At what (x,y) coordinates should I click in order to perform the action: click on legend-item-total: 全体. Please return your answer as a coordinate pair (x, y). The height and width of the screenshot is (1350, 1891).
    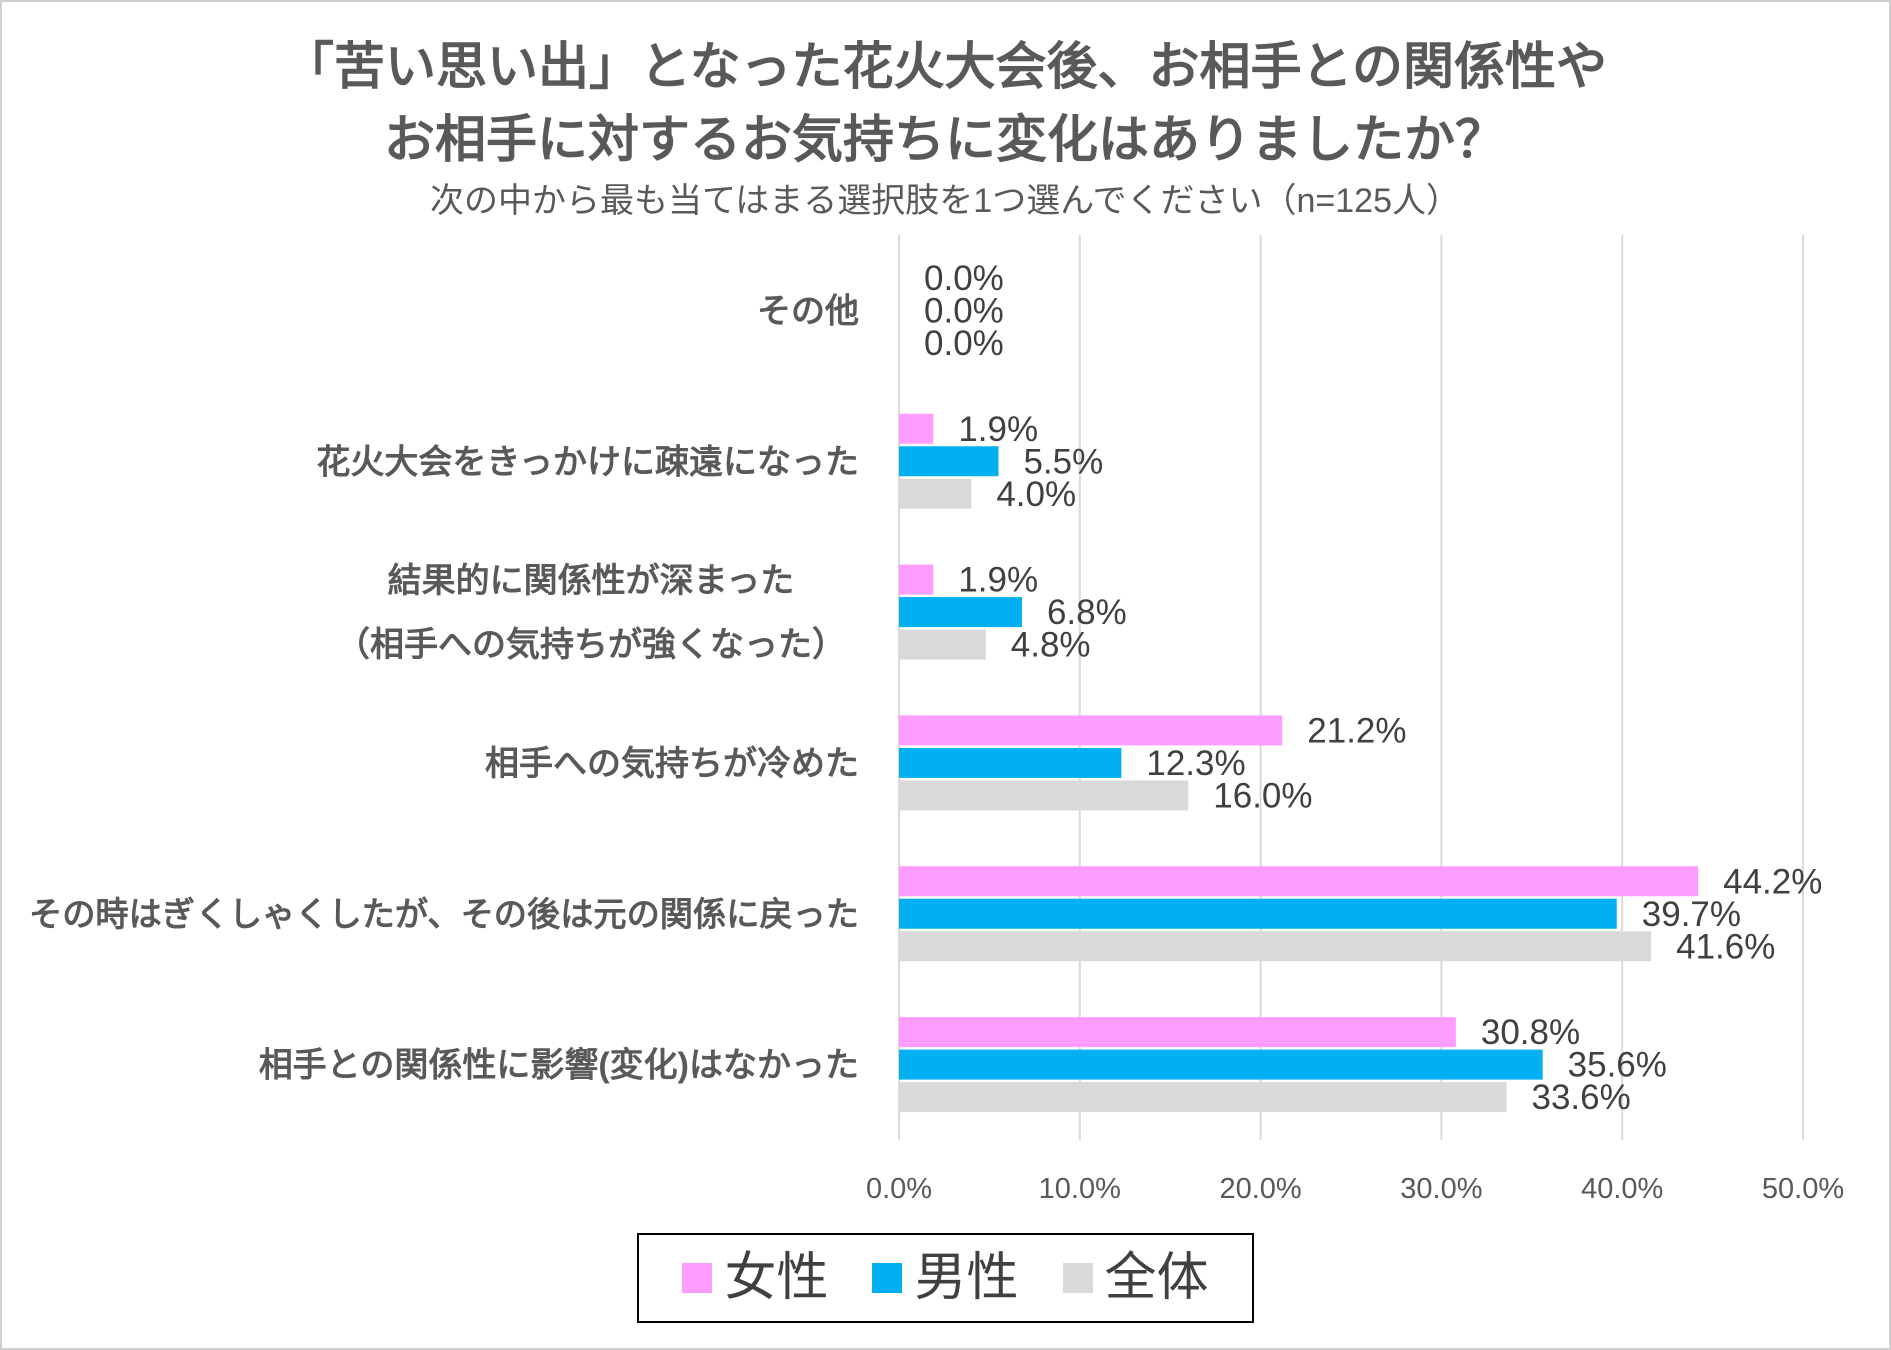
    Looking at the image, I should click on (1135, 1278).